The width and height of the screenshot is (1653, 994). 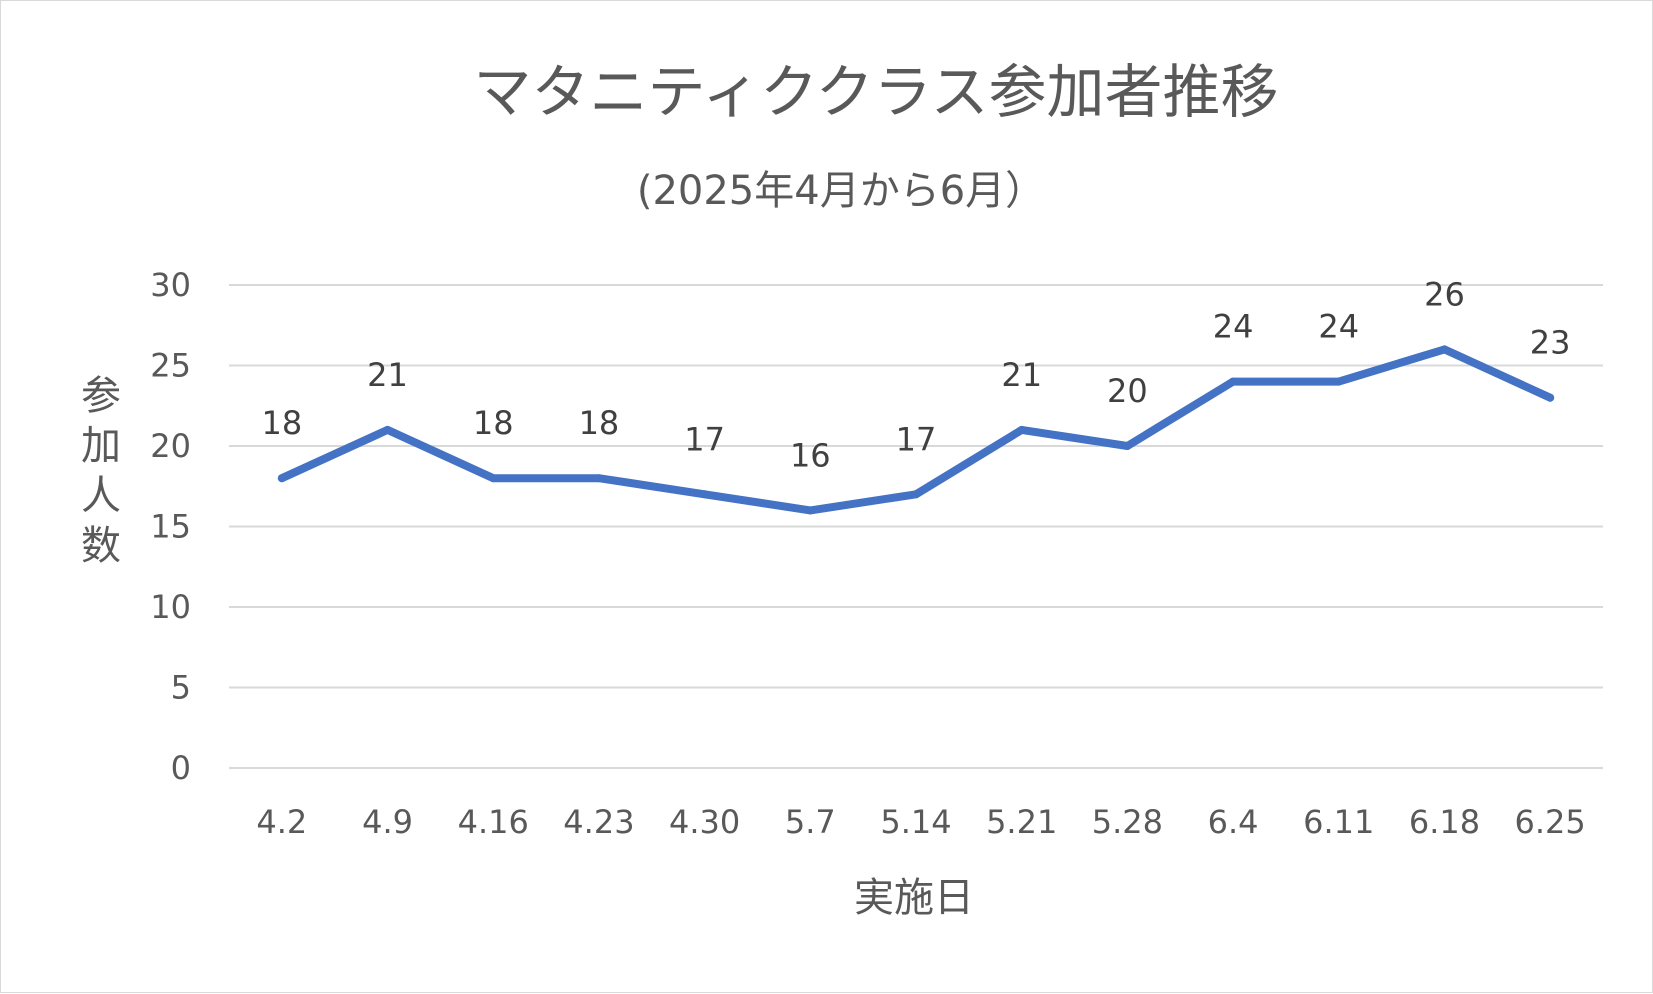 I want to click on y-axis-title-char: 数, so click(x=101, y=546).